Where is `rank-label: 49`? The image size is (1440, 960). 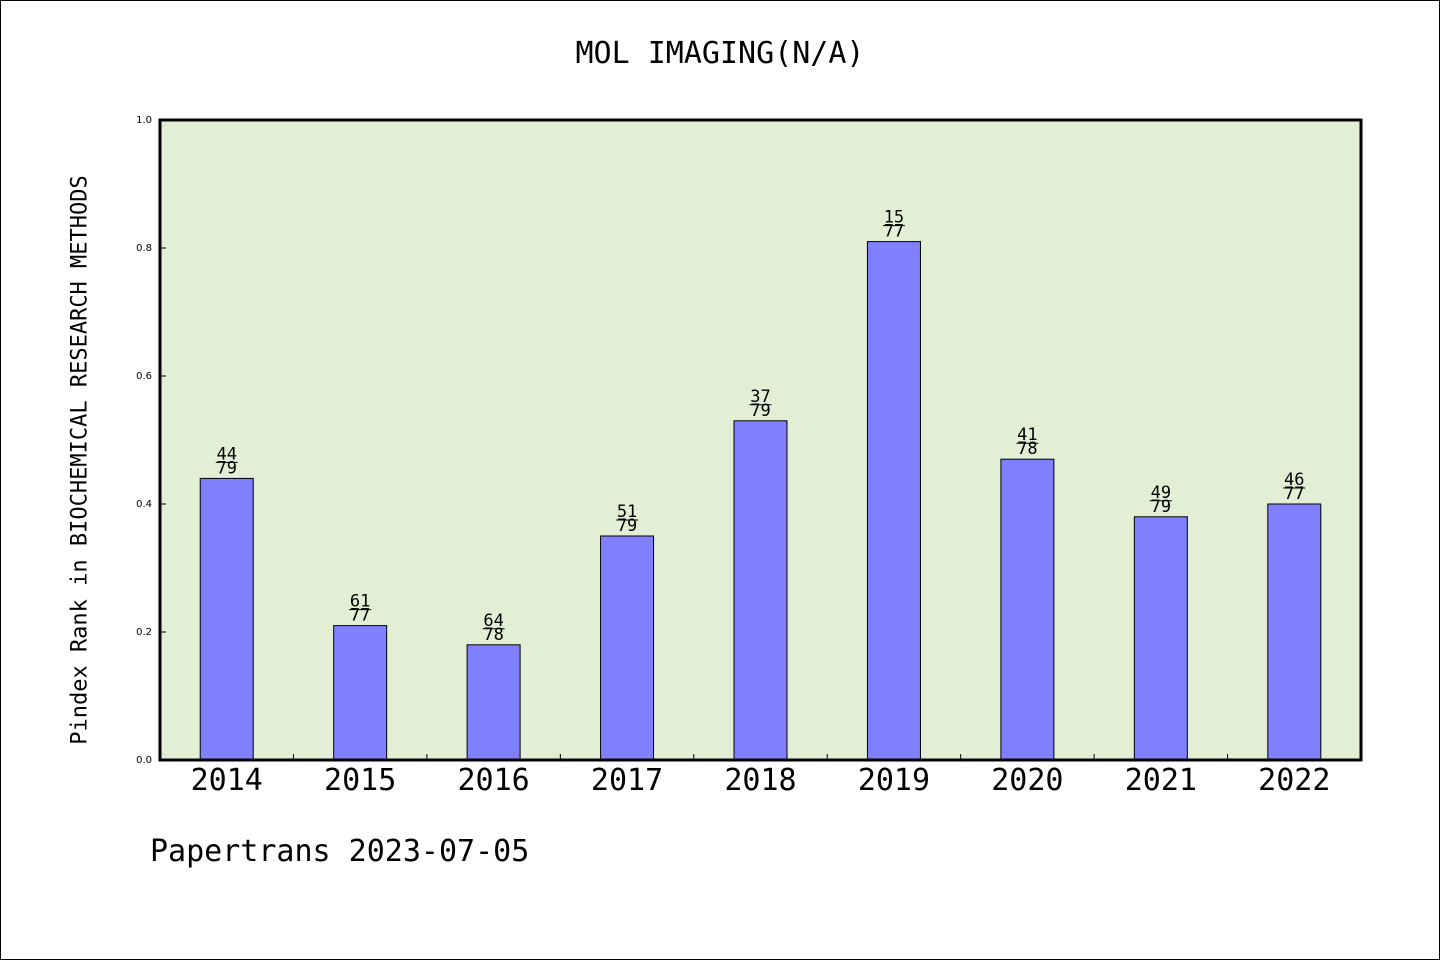 rank-label: 49 is located at coordinates (1161, 493).